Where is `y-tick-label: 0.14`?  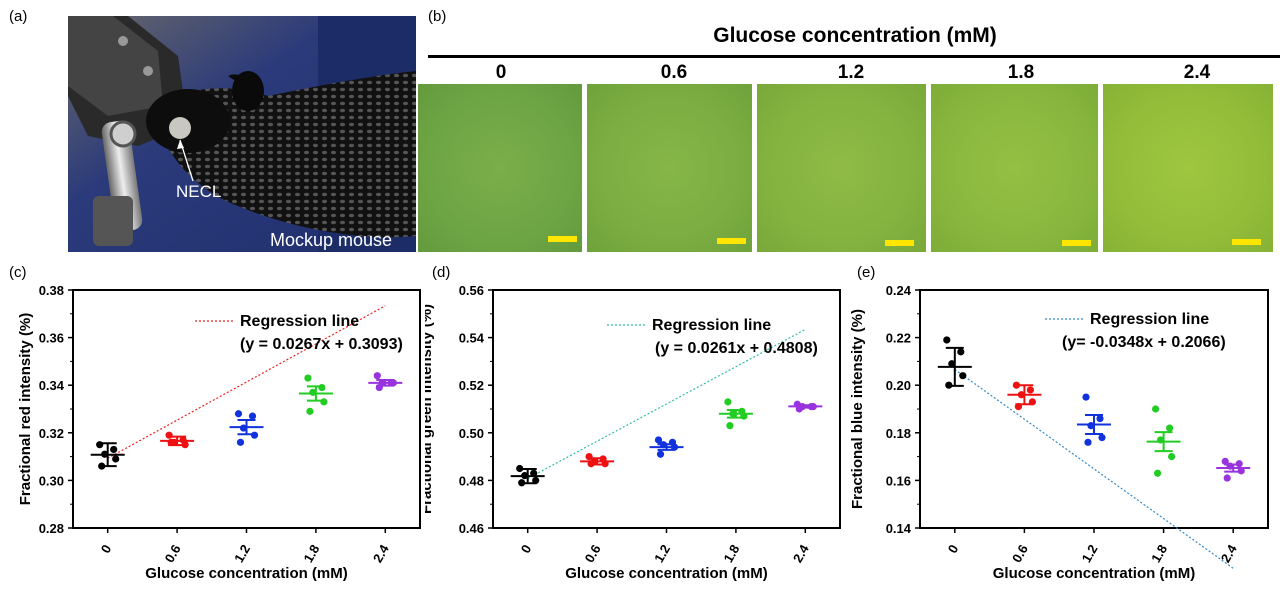
y-tick-label: 0.14 is located at coordinates (899, 528).